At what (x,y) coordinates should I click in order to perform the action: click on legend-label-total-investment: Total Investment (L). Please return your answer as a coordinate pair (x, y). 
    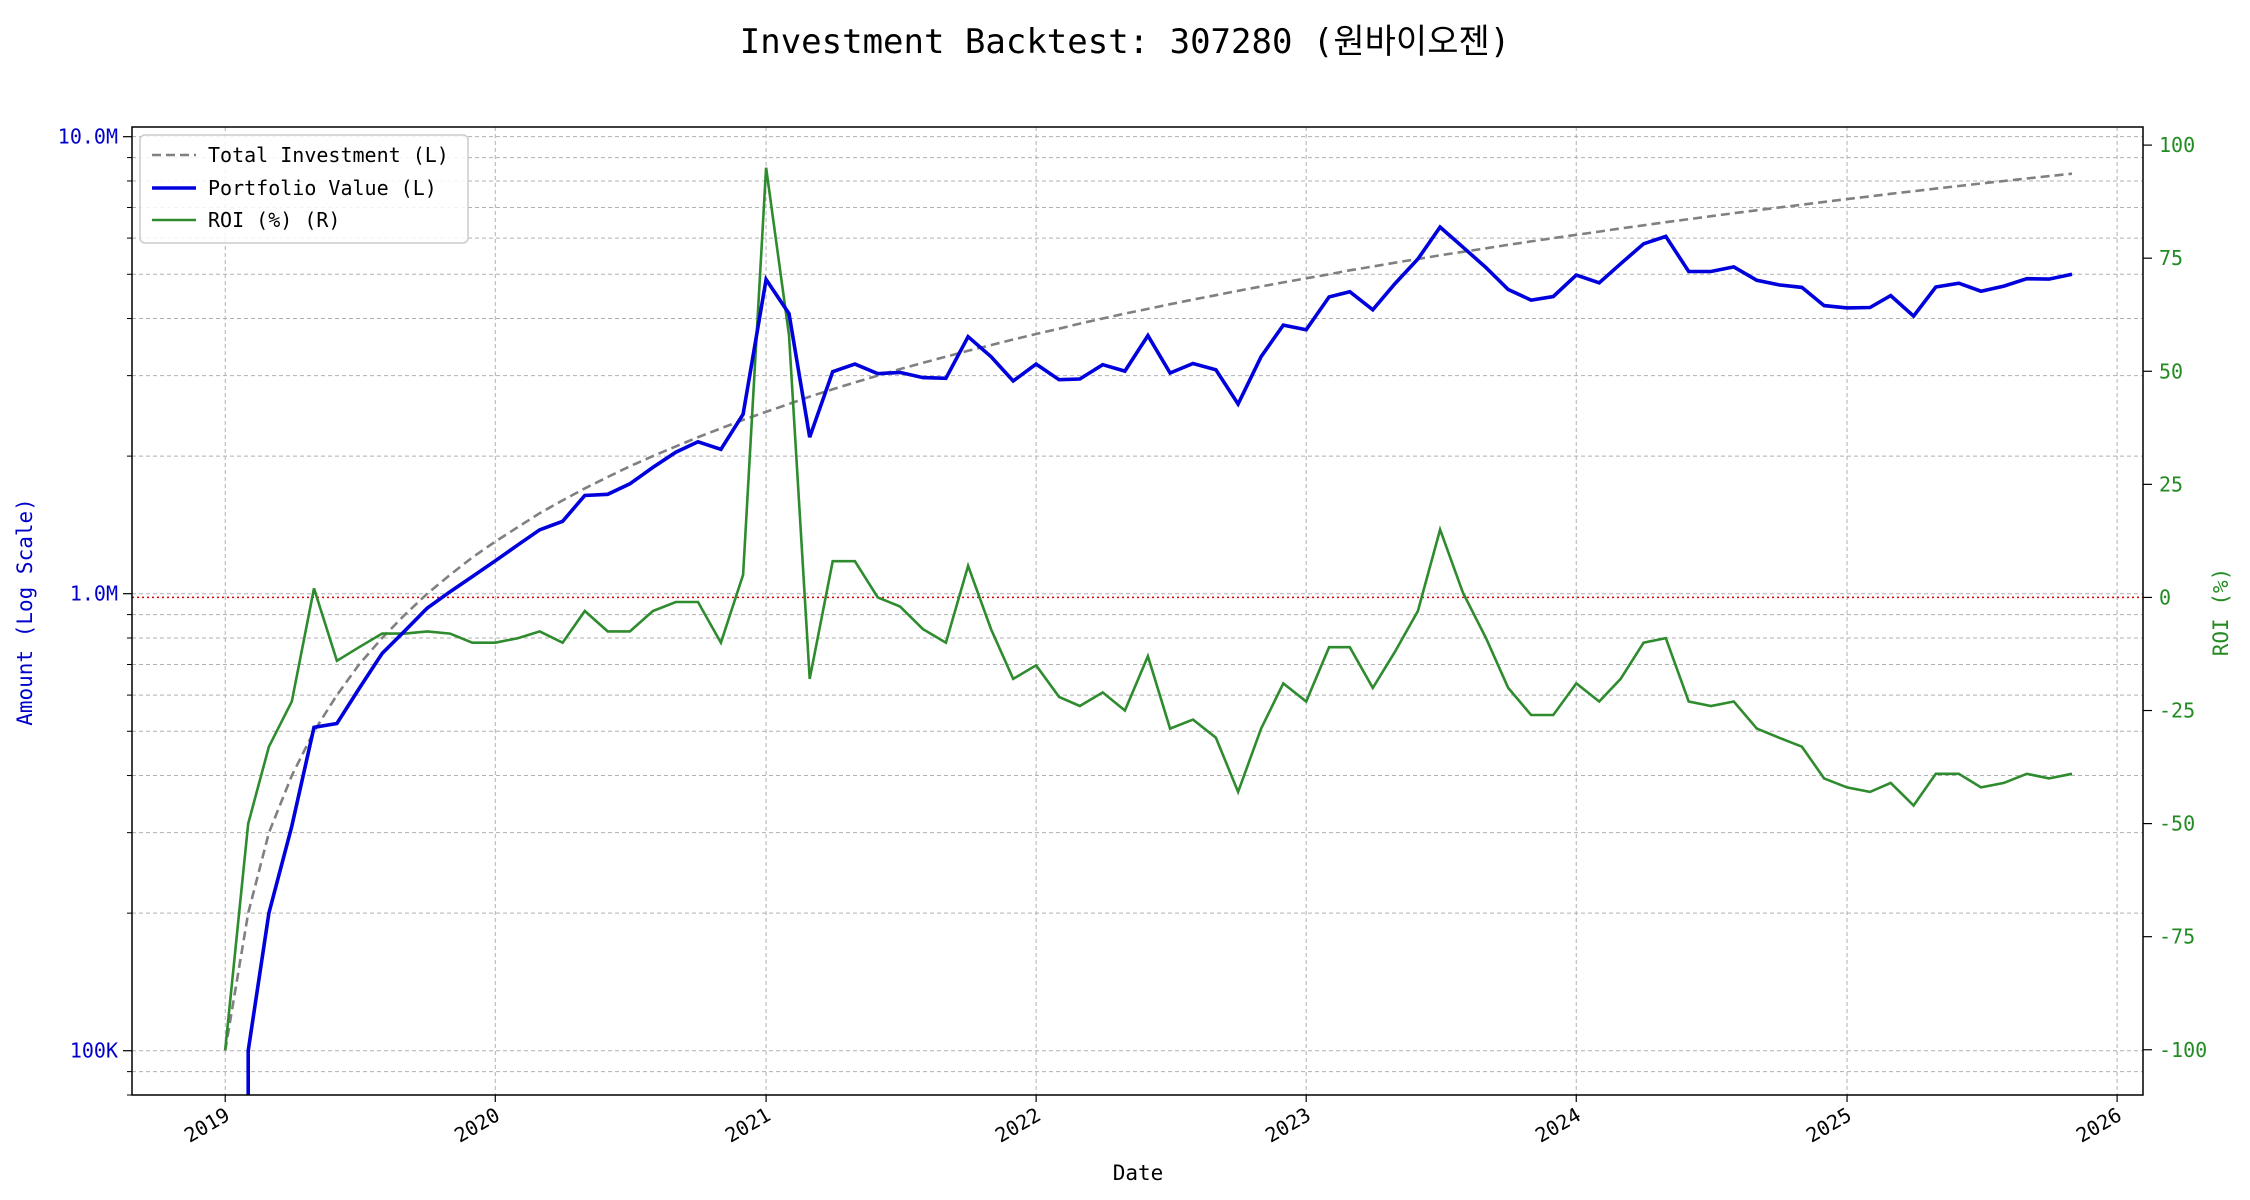
    Looking at the image, I should click on (328, 155).